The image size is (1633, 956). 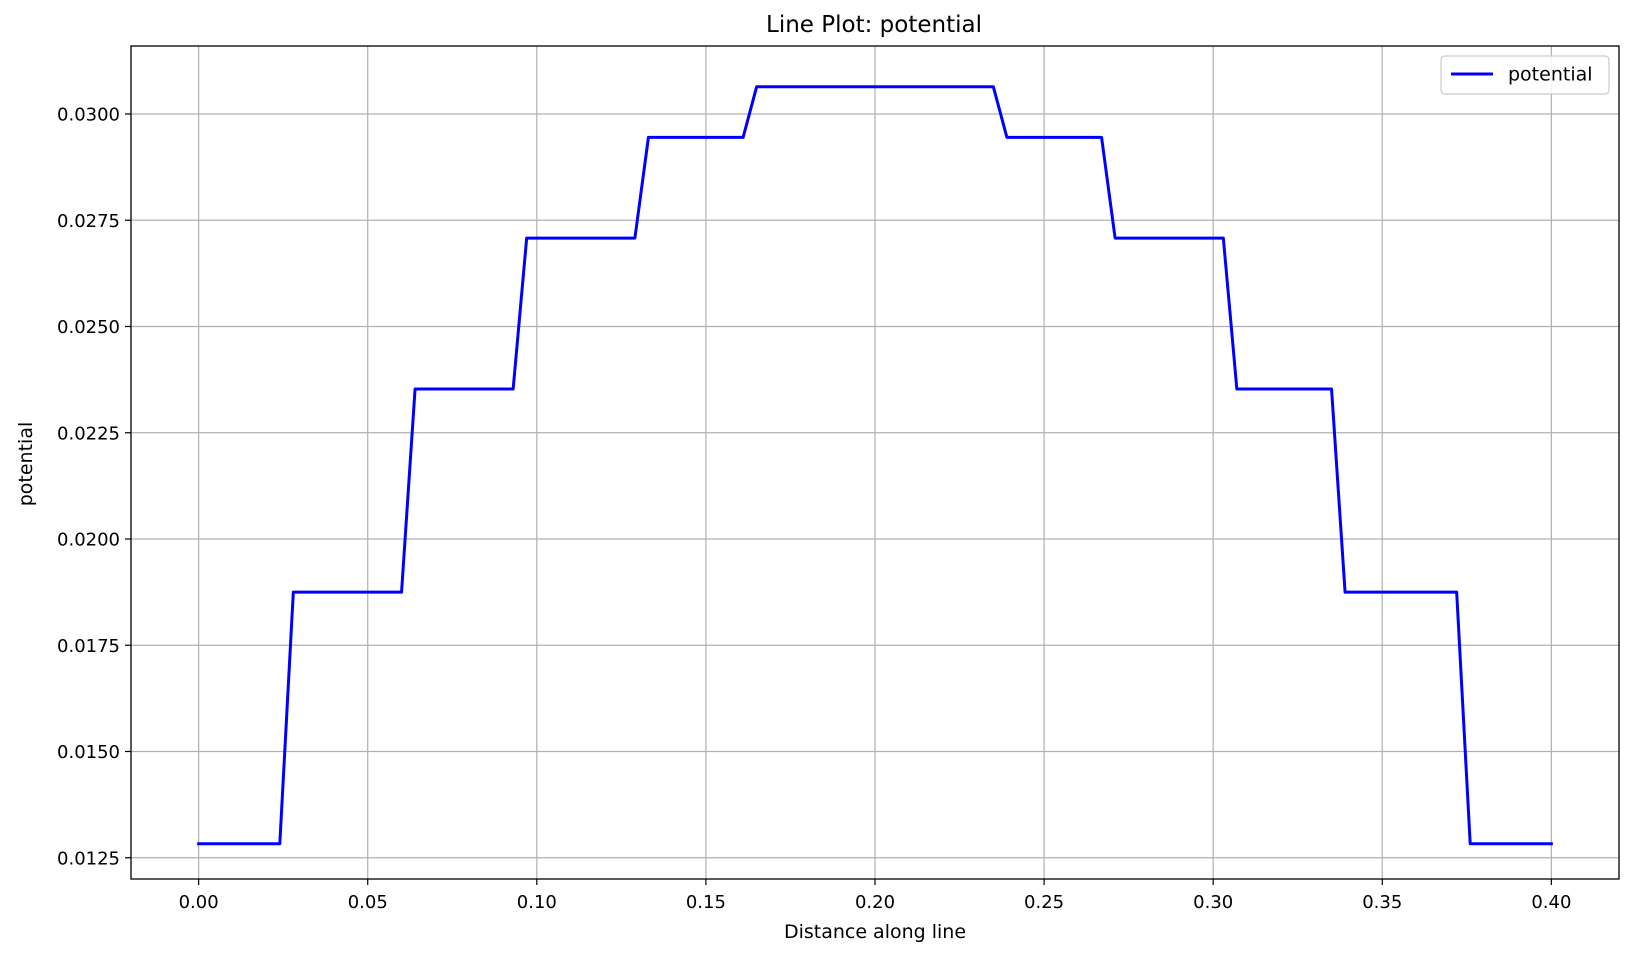 What do you see at coordinates (88, 646) in the screenshot?
I see `y-tick-label: 0.0175` at bounding box center [88, 646].